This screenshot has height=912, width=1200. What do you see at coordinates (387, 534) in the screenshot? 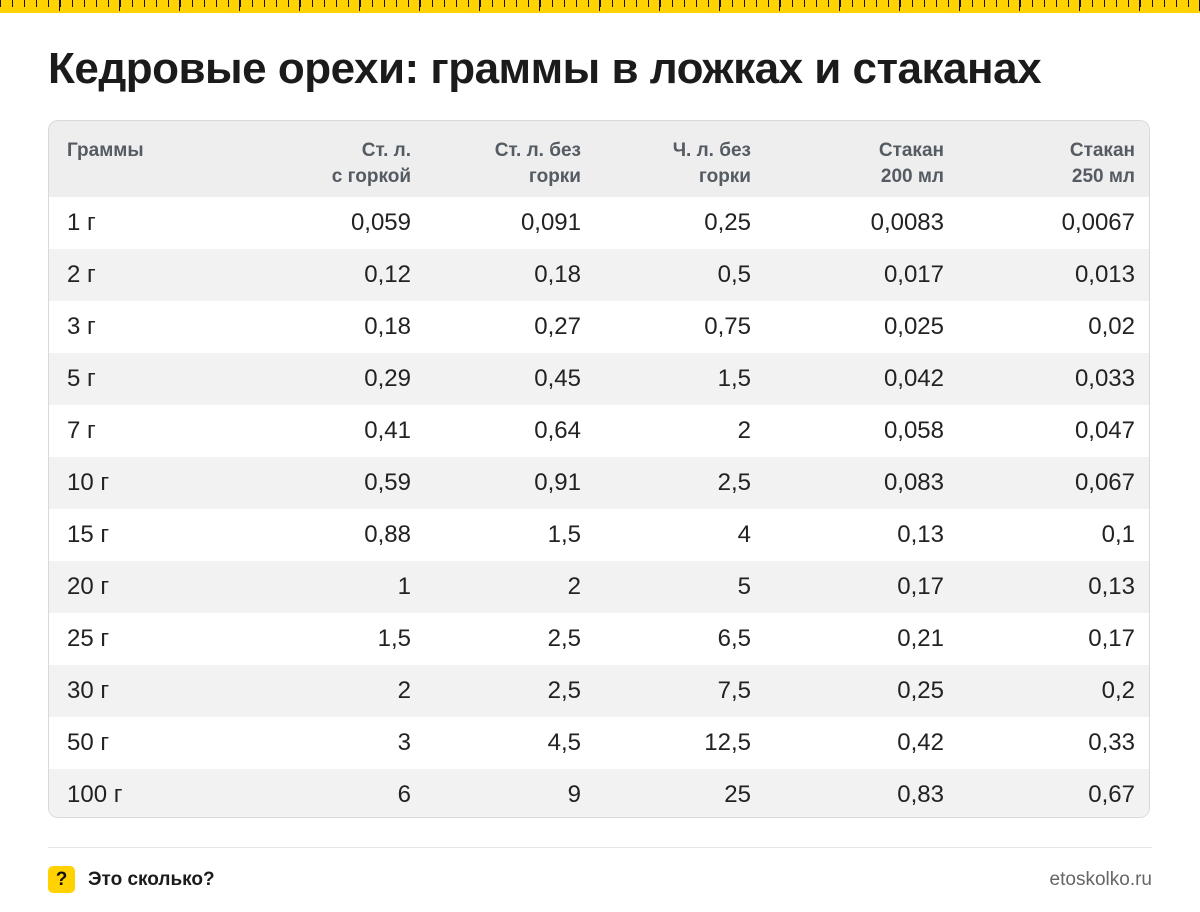
I see `value-cell: 0,88` at bounding box center [387, 534].